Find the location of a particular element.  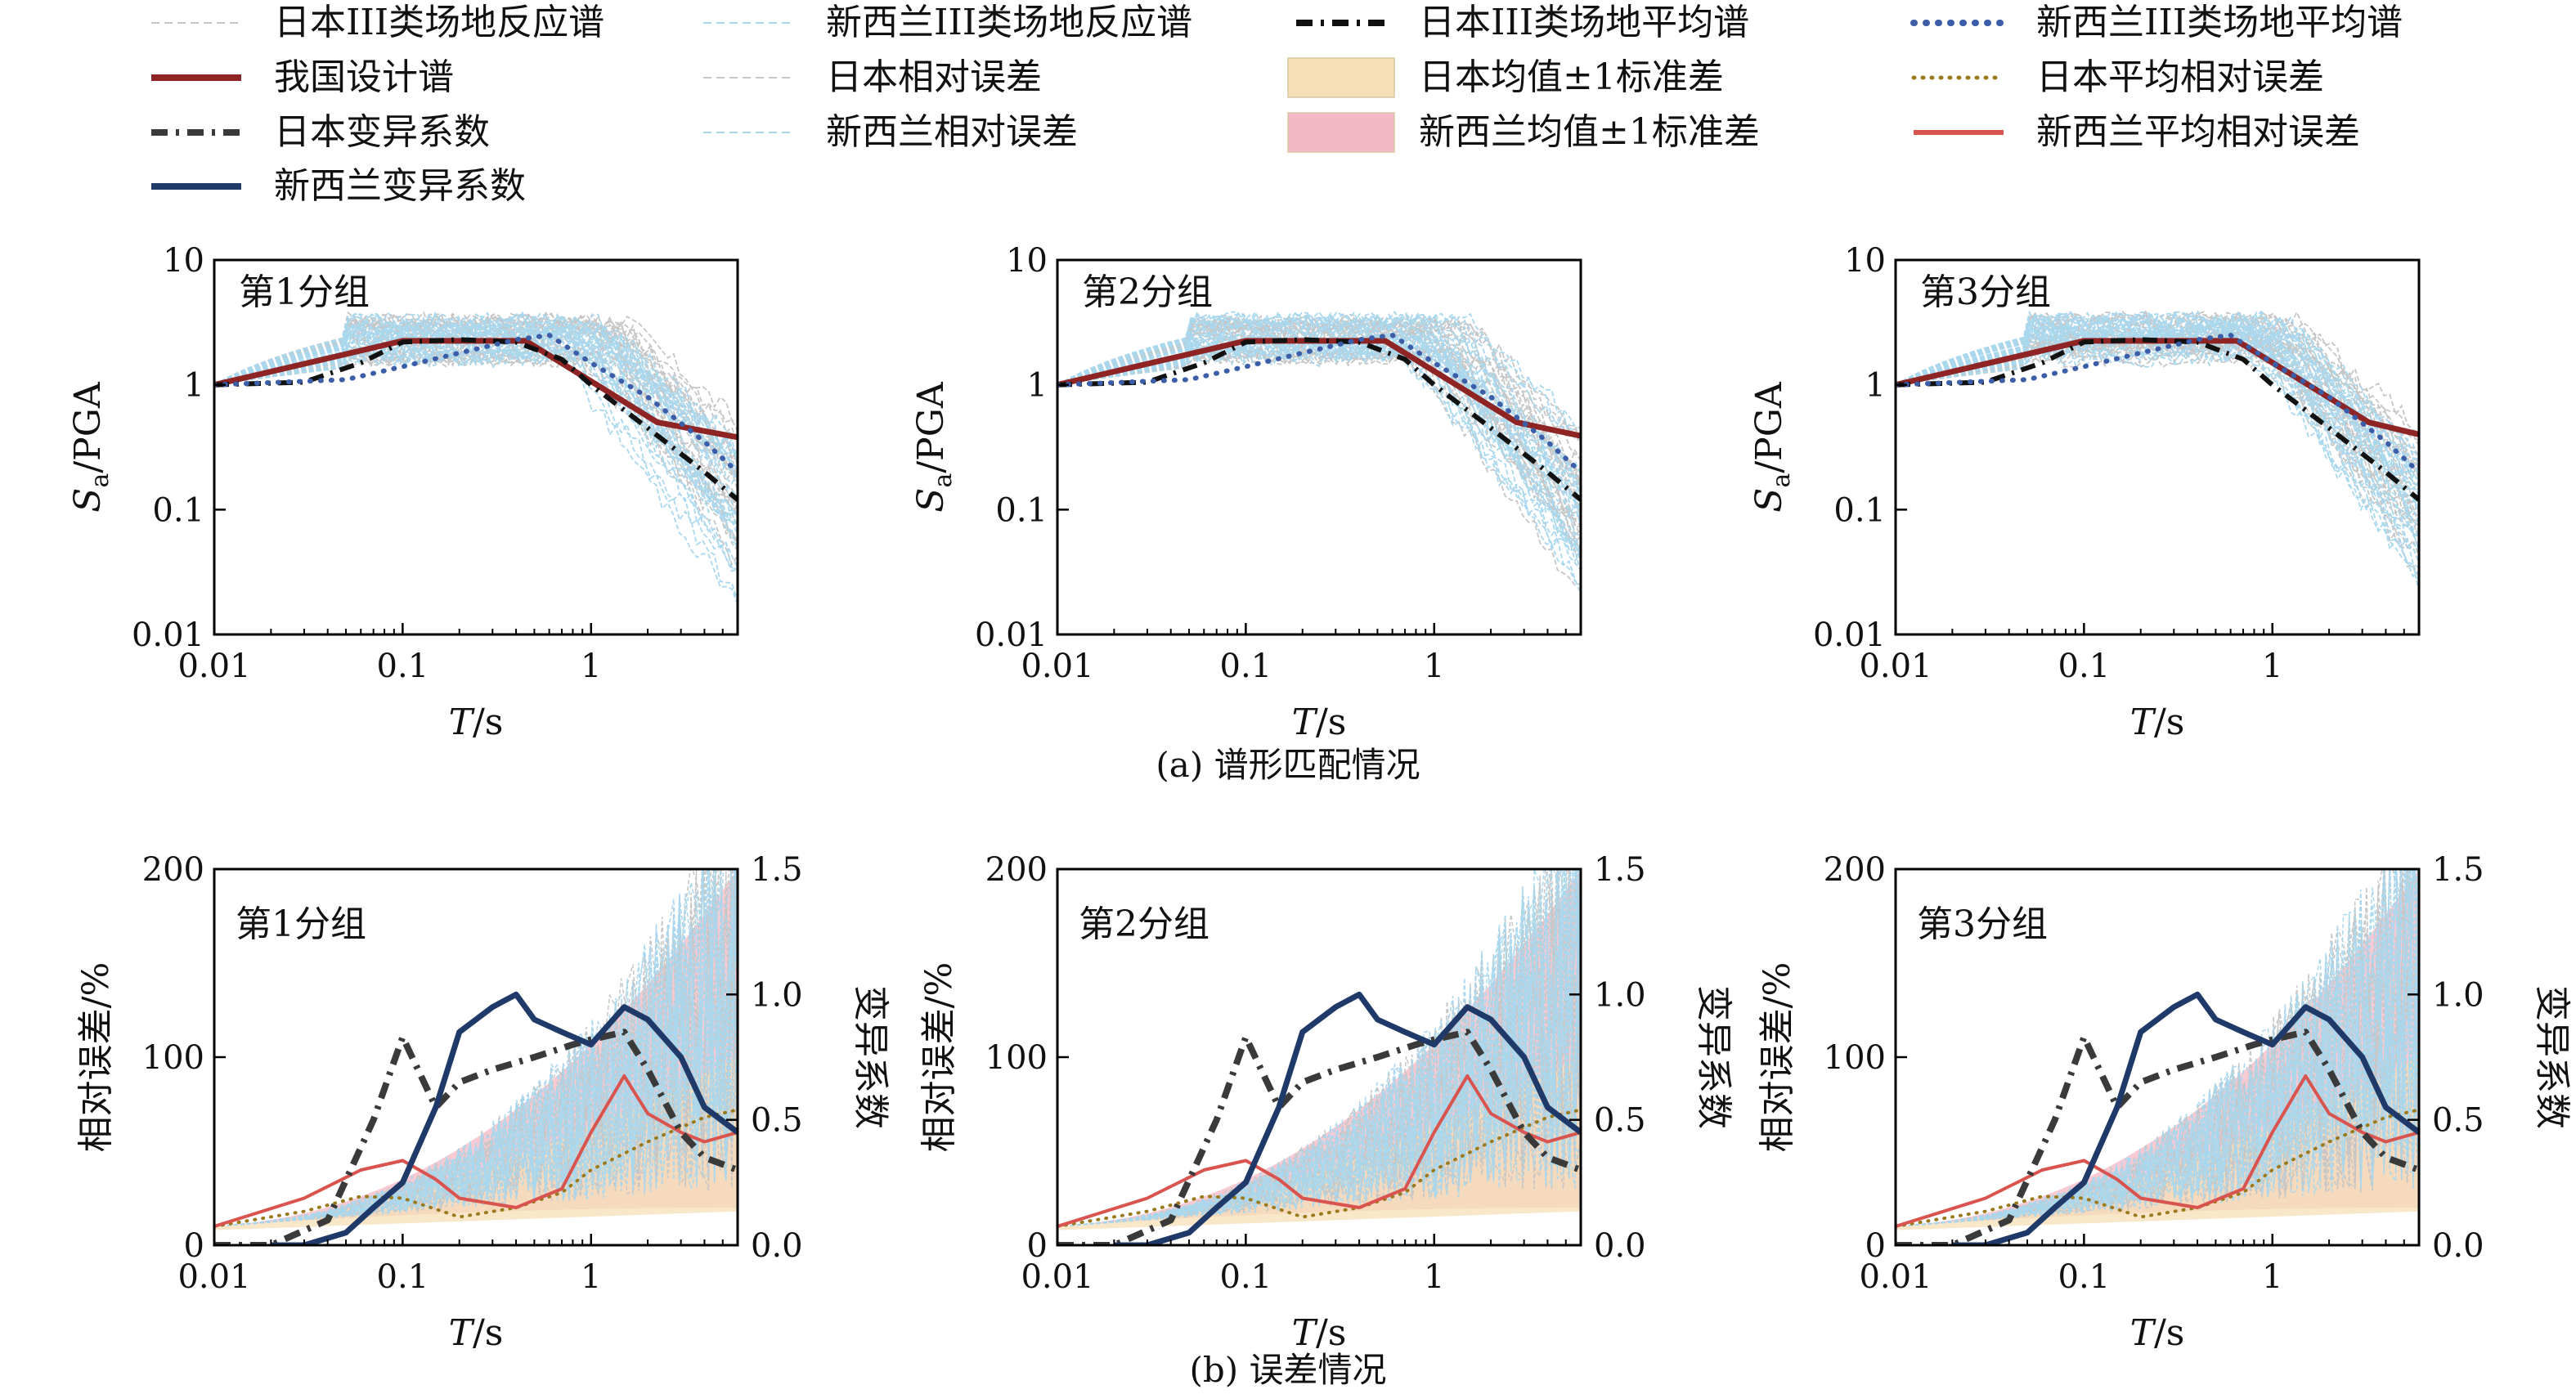

legend-item: 新西兰III类场地平均谱 is located at coordinates (2156, 22).